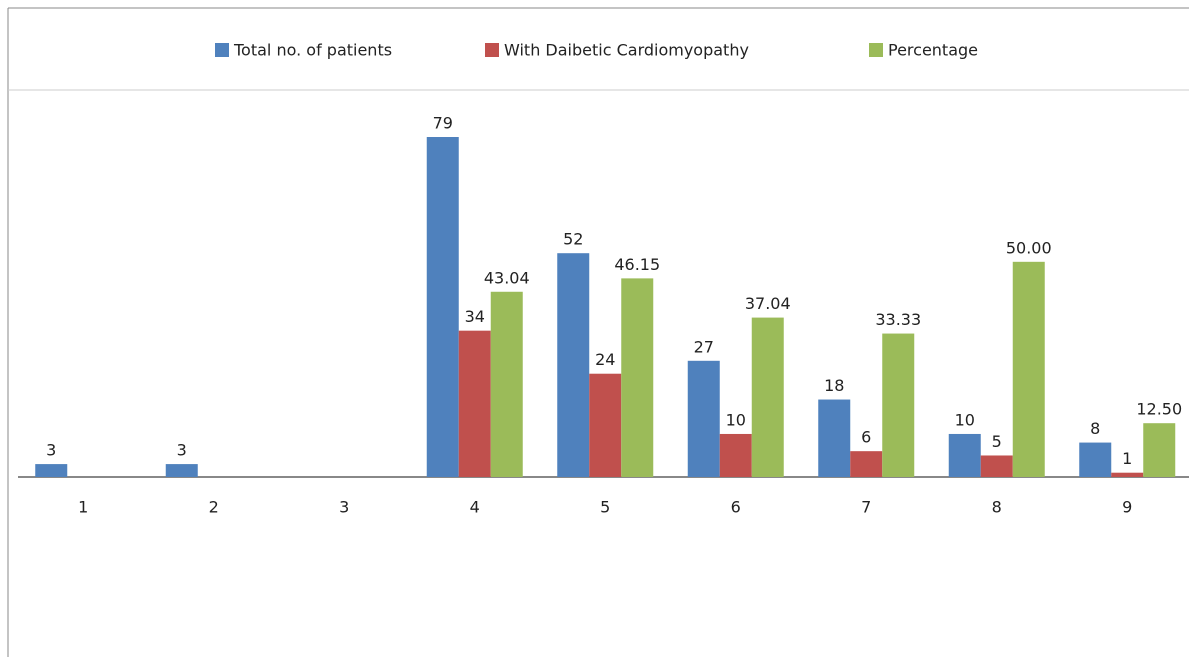 Image resolution: width=1189 pixels, height=657 pixels. What do you see at coordinates (997, 441) in the screenshot?
I see `data-label: 5` at bounding box center [997, 441].